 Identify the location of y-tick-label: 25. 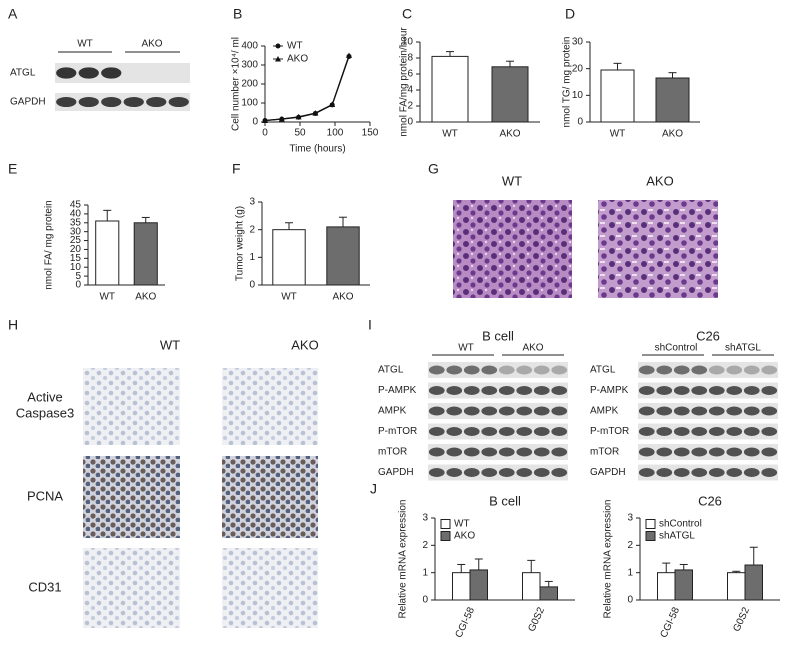
(76, 240).